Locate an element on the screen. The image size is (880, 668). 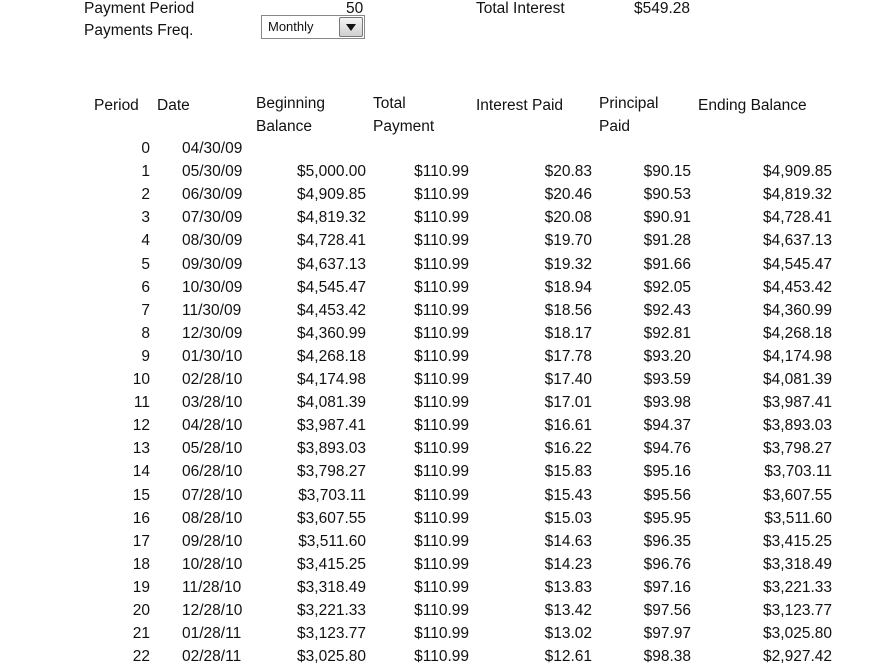
table-row: 0 04/30/09 is located at coordinates (440, 148).